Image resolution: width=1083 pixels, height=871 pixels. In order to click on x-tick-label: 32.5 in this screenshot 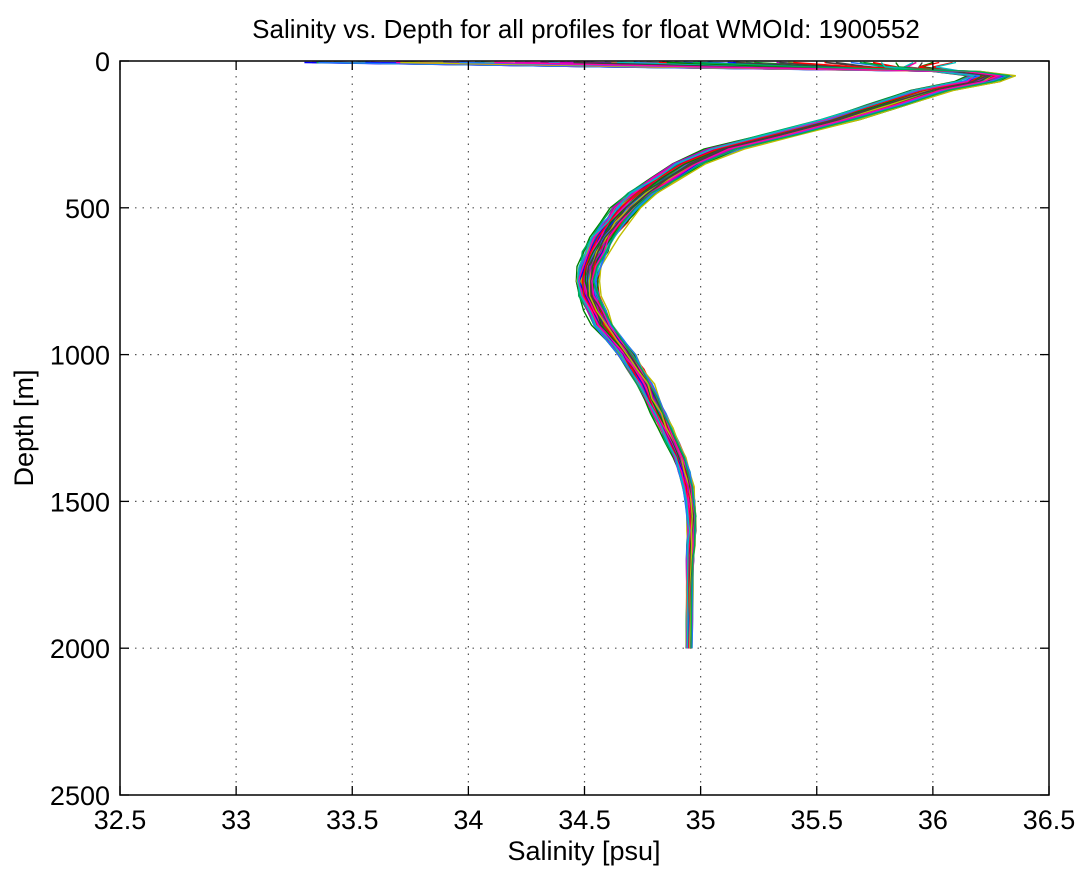, I will do `click(120, 820)`.